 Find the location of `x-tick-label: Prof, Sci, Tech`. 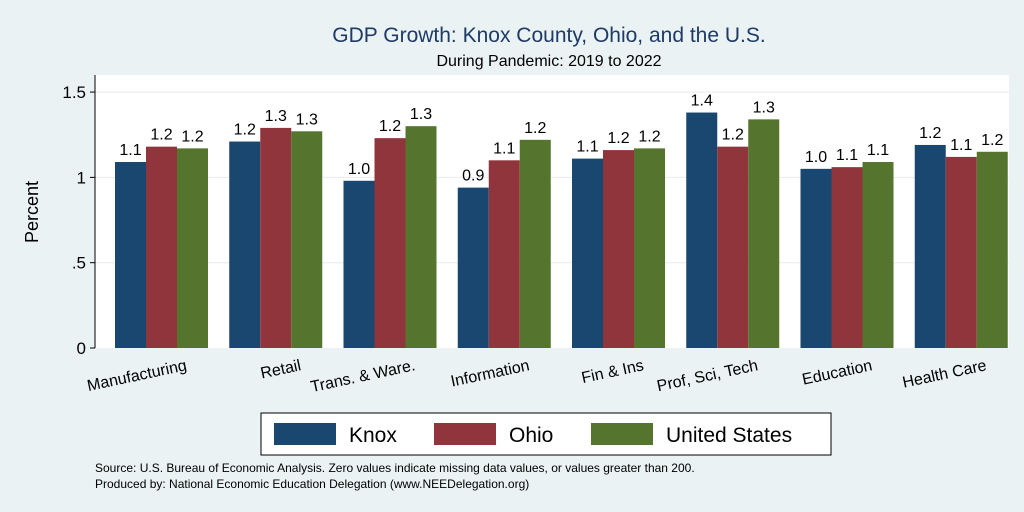

x-tick-label: Prof, Sci, Tech is located at coordinates (707, 376).